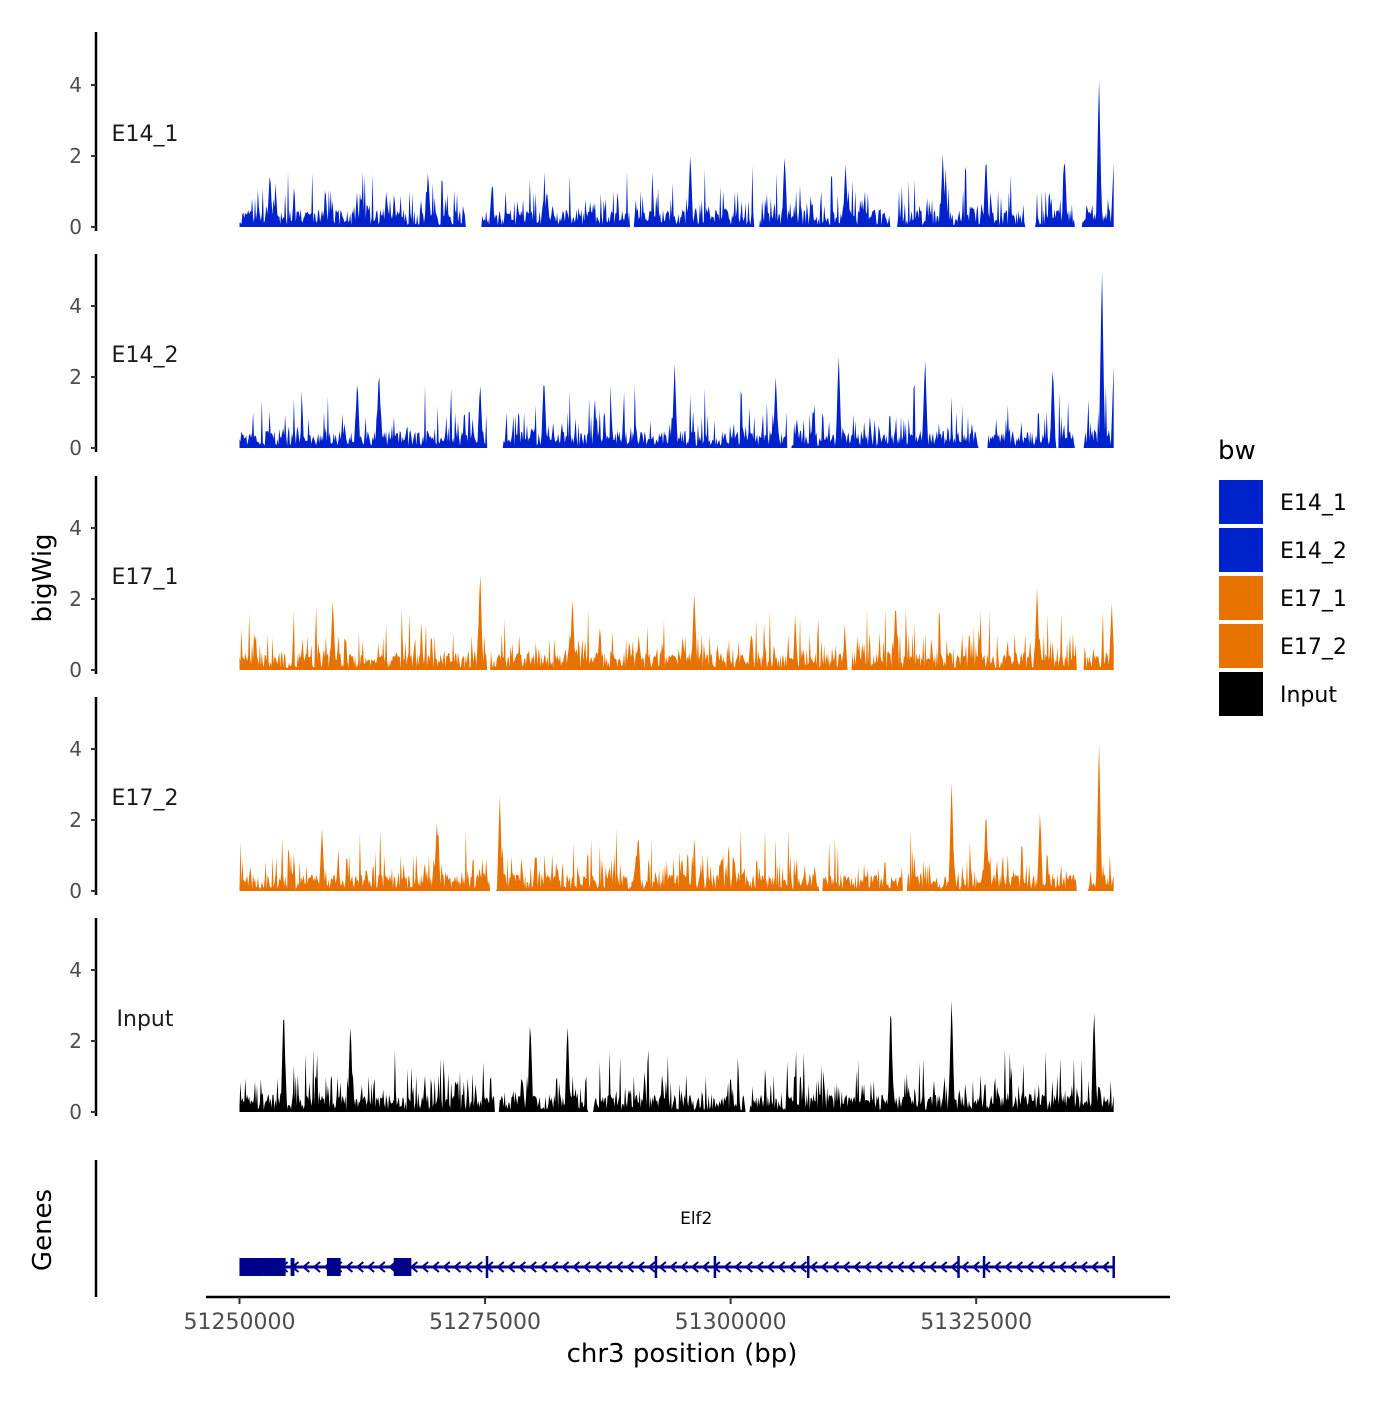 Image resolution: width=1400 pixels, height=1404 pixels. Describe the element at coordinates (145, 355) in the screenshot. I see `track-label: E14_2` at that location.